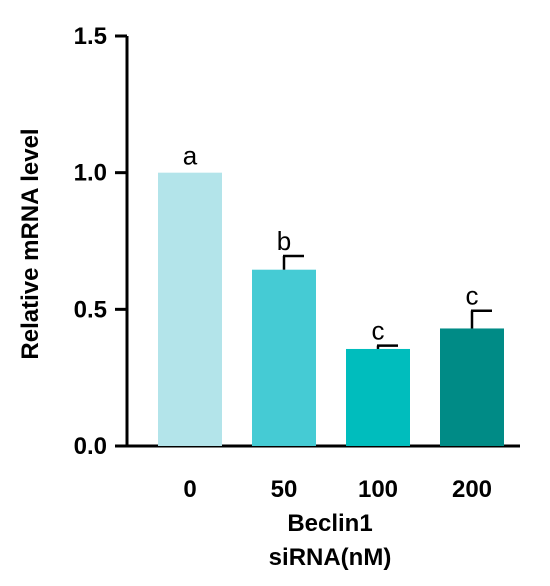 The width and height of the screenshot is (550, 586). Describe the element at coordinates (30, 243) in the screenshot. I see `y-axis-title: Relative mRNA level` at that location.